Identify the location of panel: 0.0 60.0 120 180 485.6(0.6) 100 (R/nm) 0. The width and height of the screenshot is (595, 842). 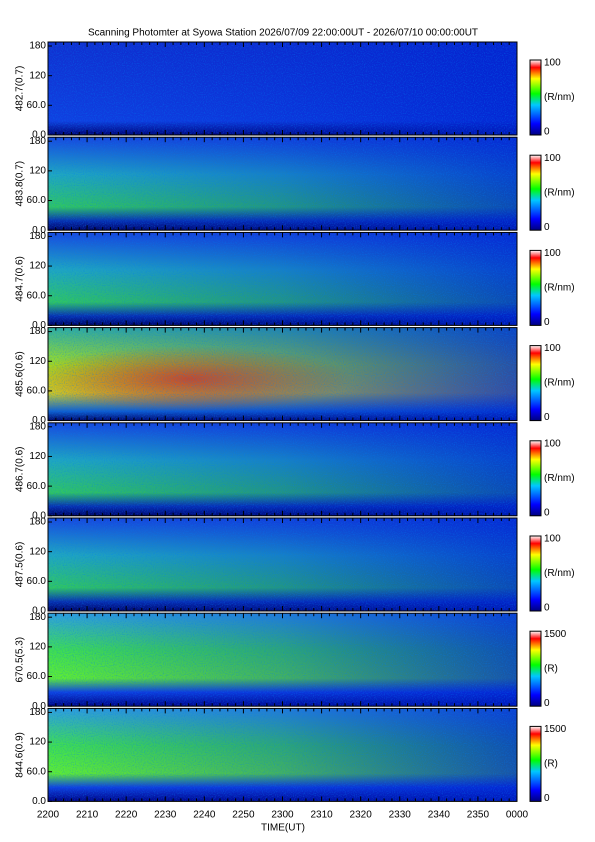
(295, 376).